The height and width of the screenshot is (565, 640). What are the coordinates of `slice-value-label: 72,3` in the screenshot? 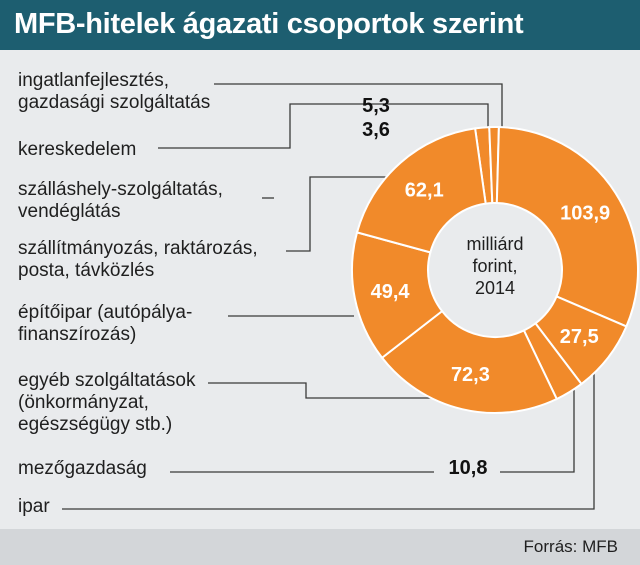 It's located at (470, 375).